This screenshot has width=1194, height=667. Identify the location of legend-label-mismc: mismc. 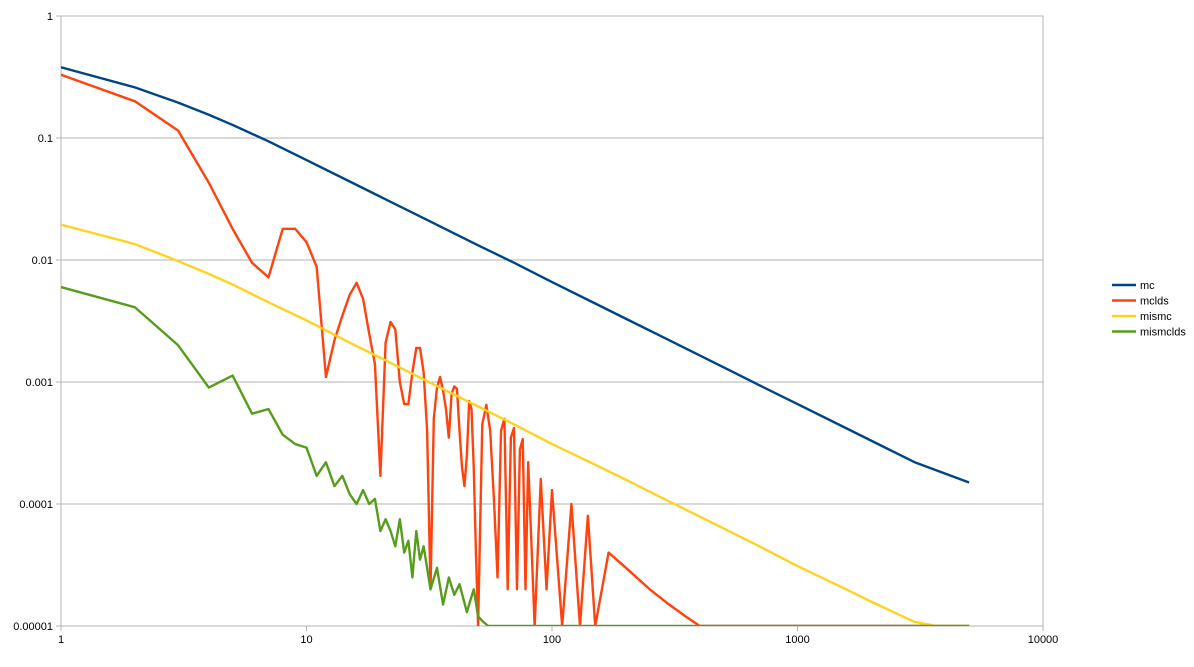
(1156, 317).